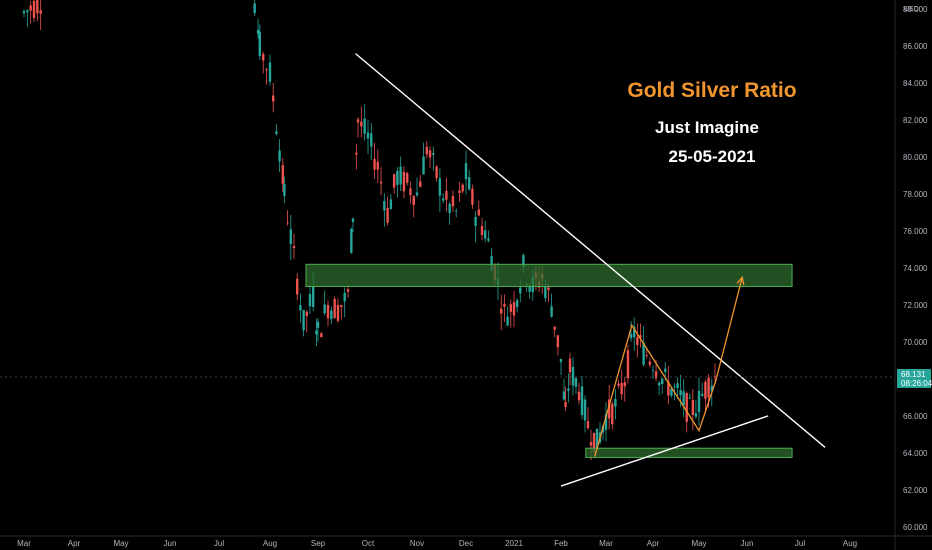 The height and width of the screenshot is (550, 932). I want to click on projection-path, so click(668, 367).